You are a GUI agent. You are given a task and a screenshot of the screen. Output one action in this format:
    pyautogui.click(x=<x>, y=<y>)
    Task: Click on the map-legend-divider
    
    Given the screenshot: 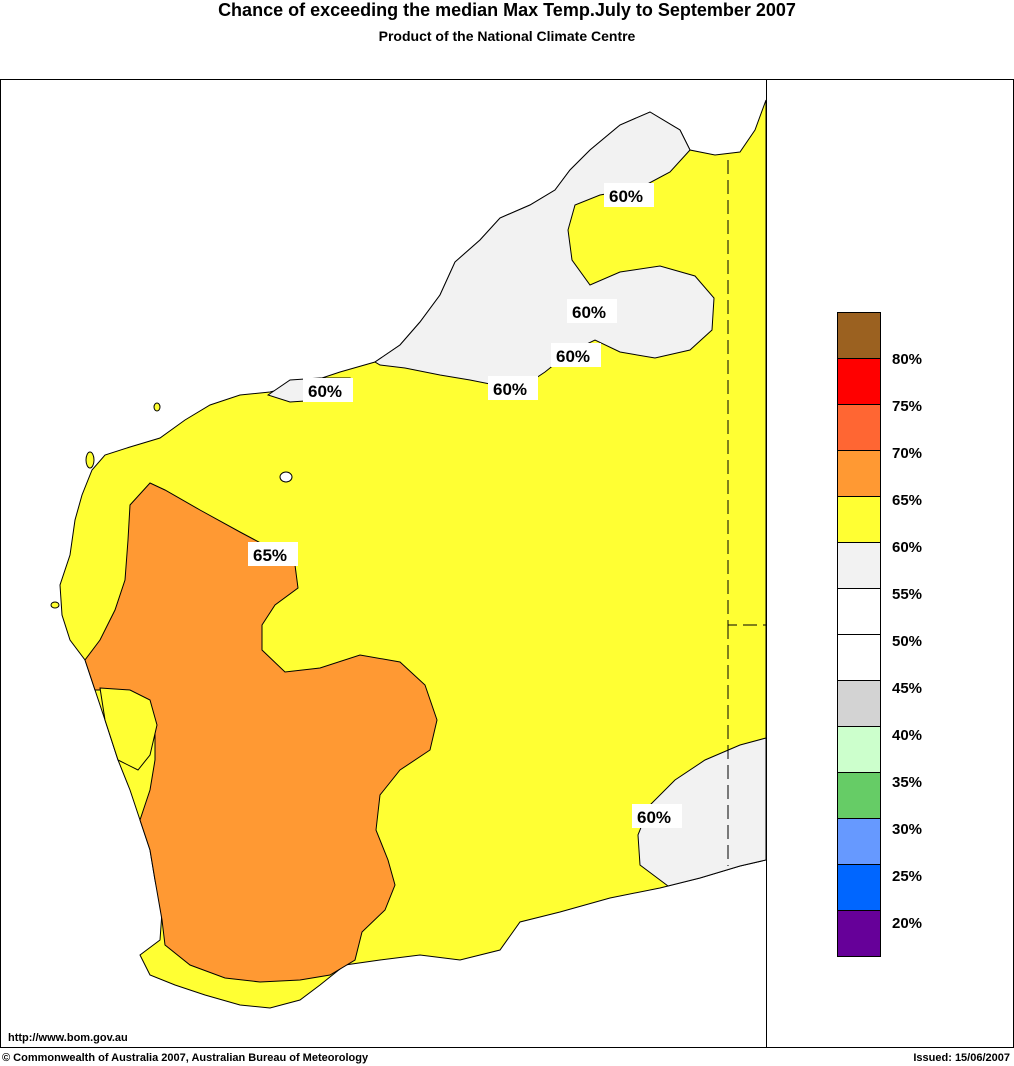 What is the action you would take?
    pyautogui.click(x=766, y=563)
    